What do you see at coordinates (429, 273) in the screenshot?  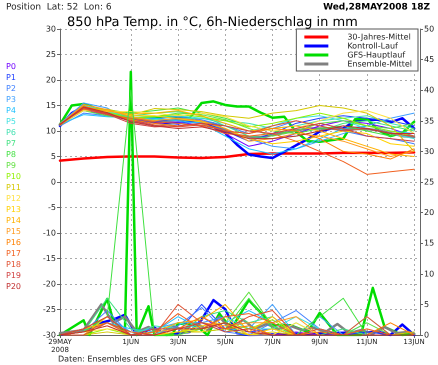 I see `y2-tick-label: 10` at bounding box center [429, 273].